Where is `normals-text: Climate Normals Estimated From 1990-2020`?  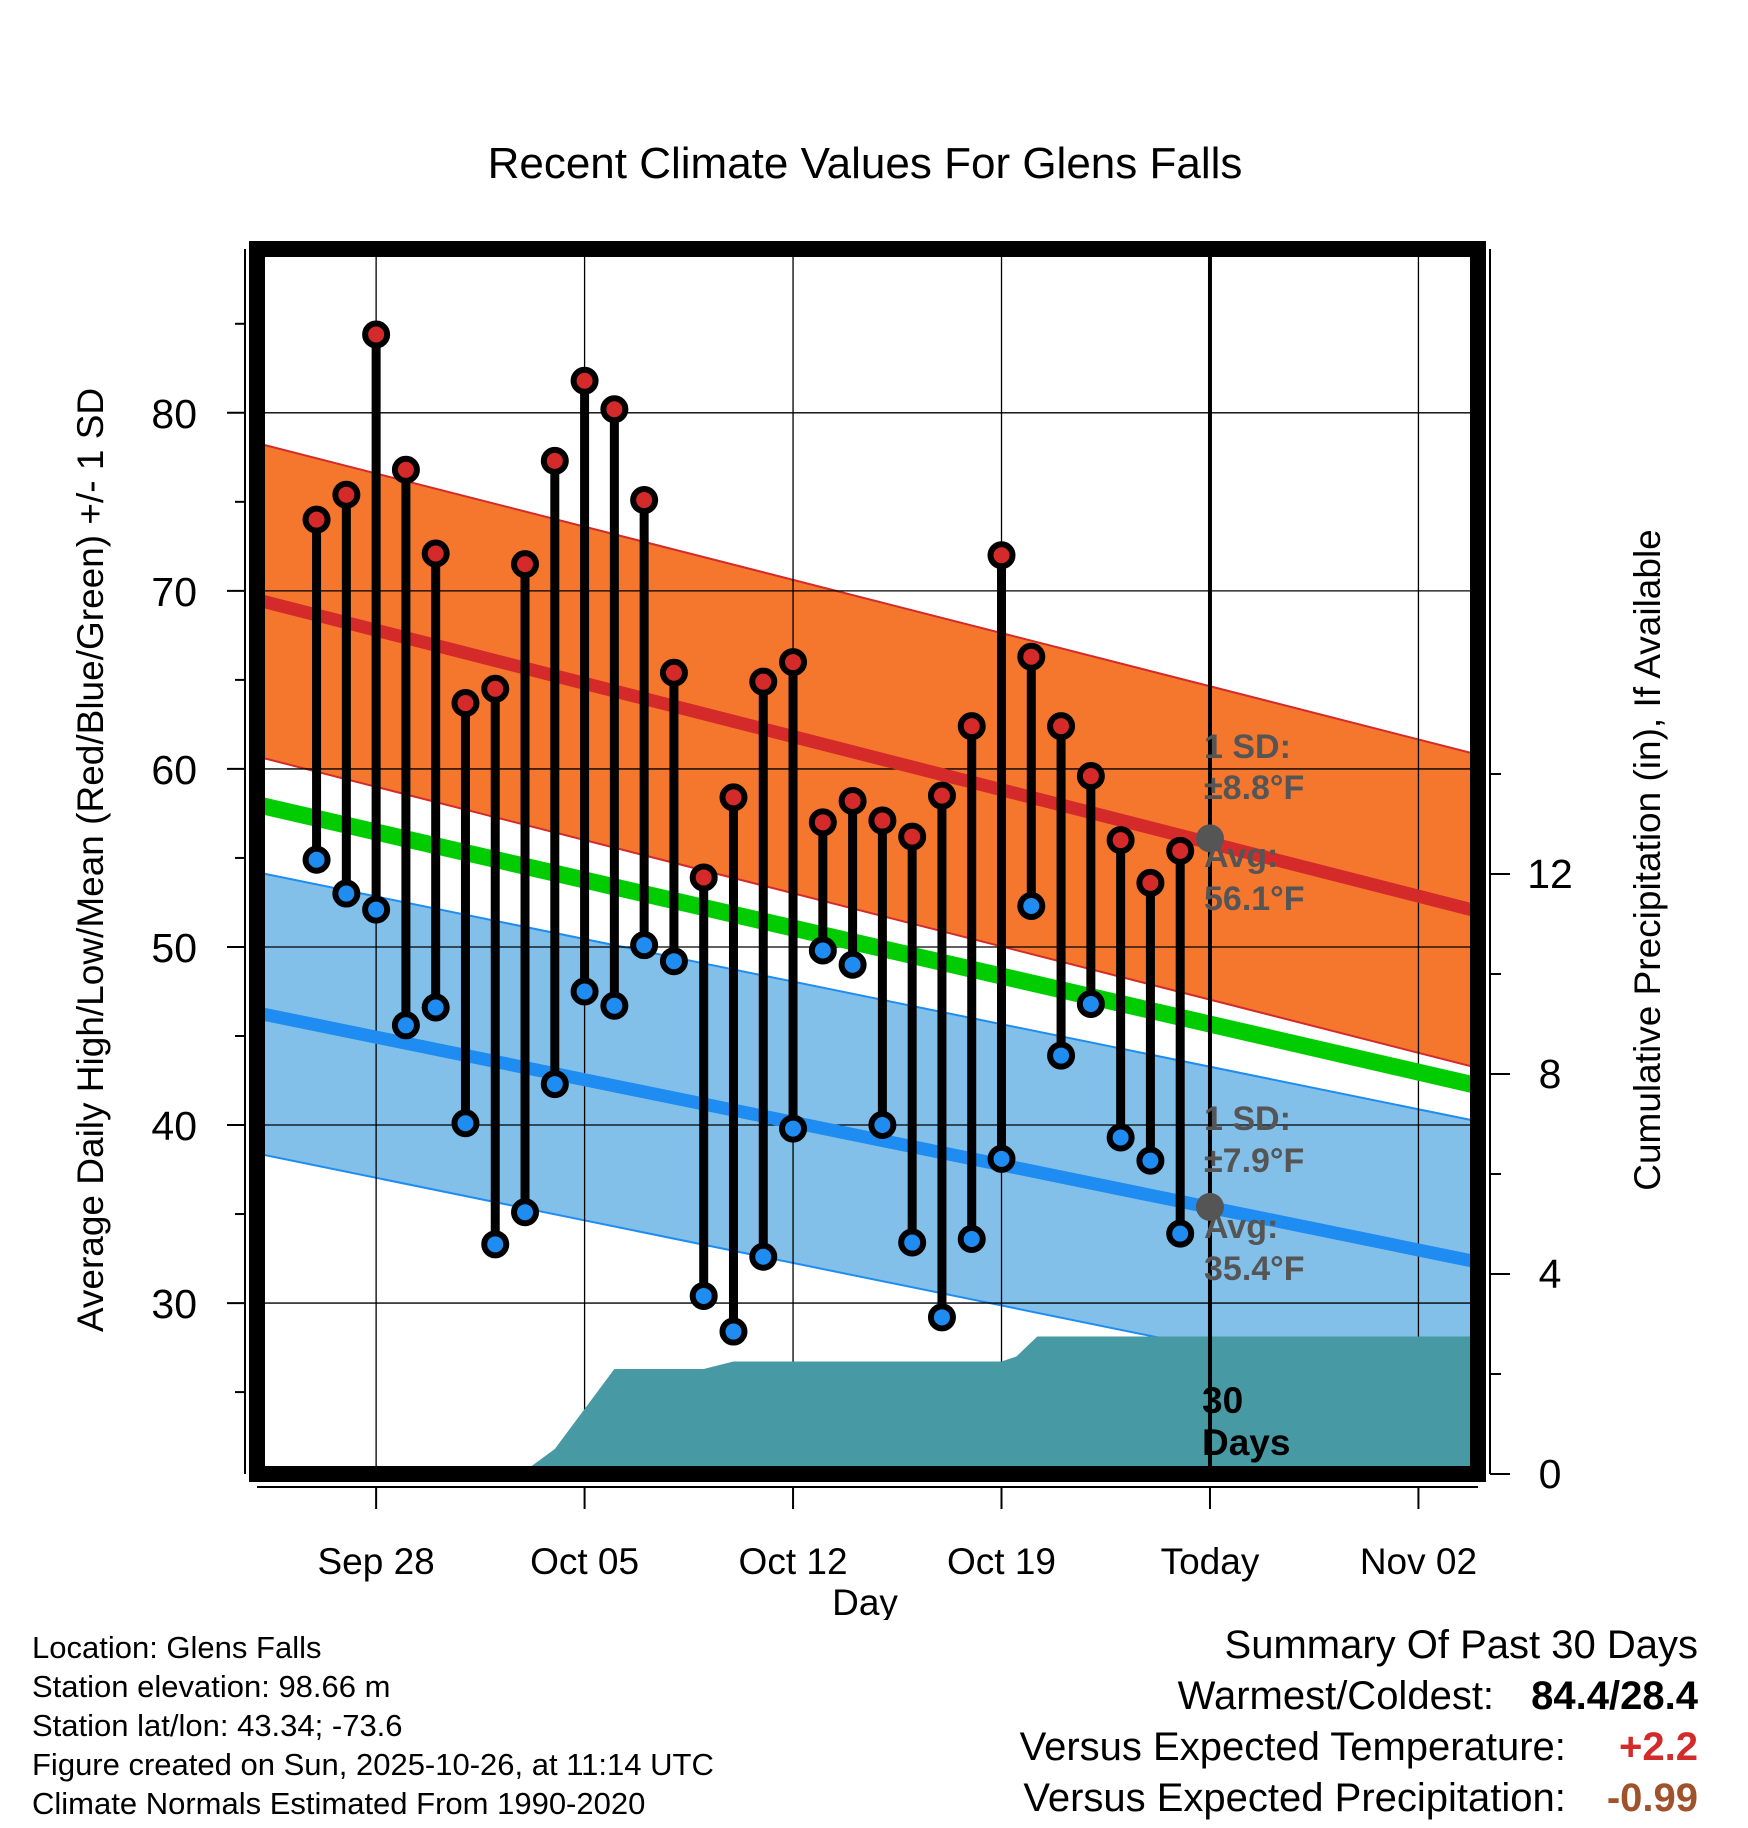
normals-text: Climate Normals Estimated From 1990-2020 is located at coordinates (339, 1803).